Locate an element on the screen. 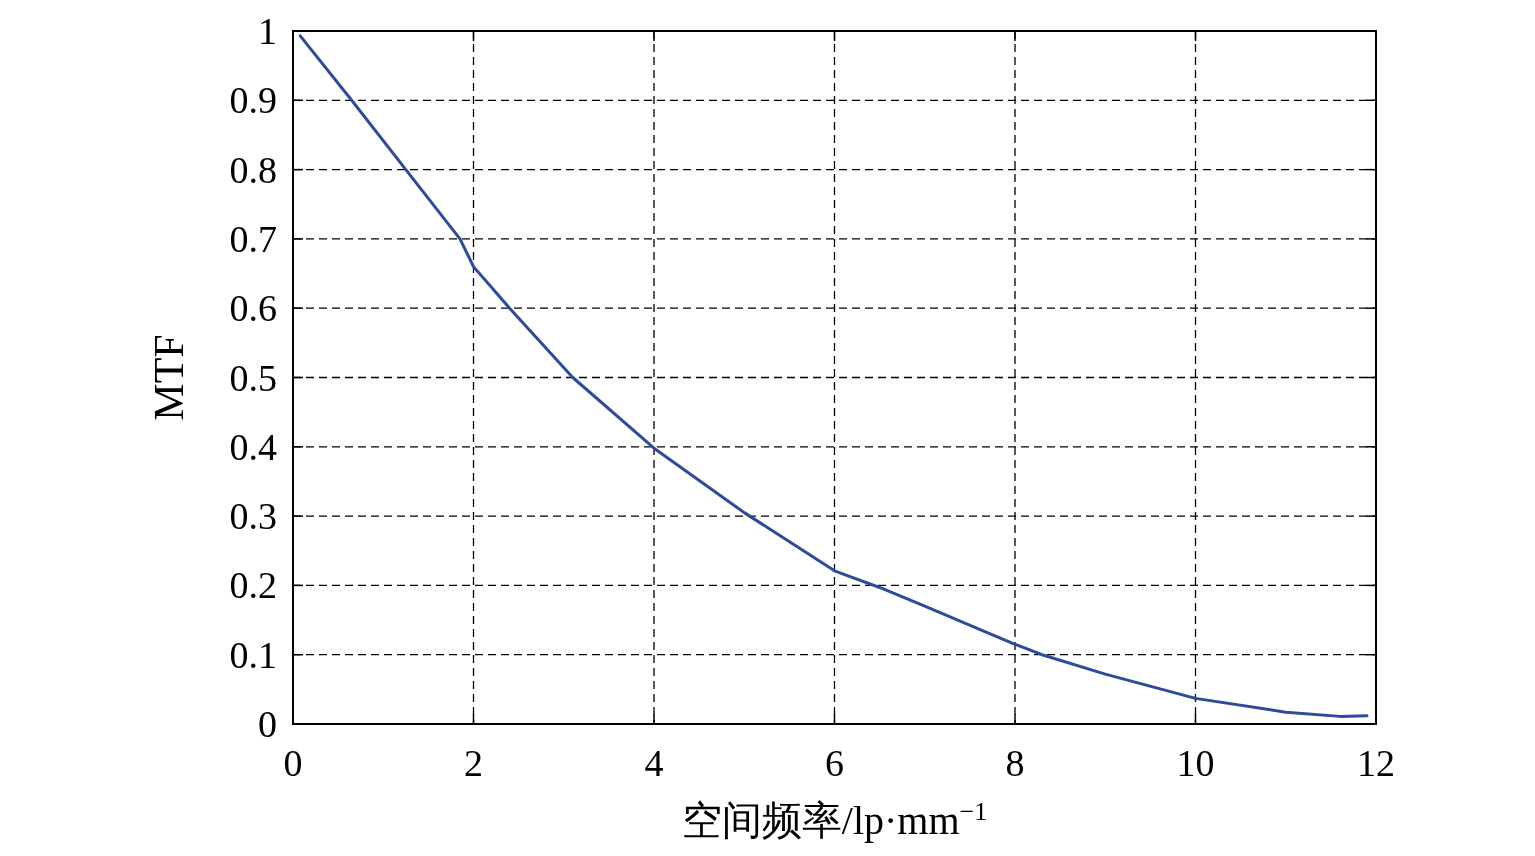 The height and width of the screenshot is (856, 1535). y-tick-label: 0.6 is located at coordinates (253, 308).